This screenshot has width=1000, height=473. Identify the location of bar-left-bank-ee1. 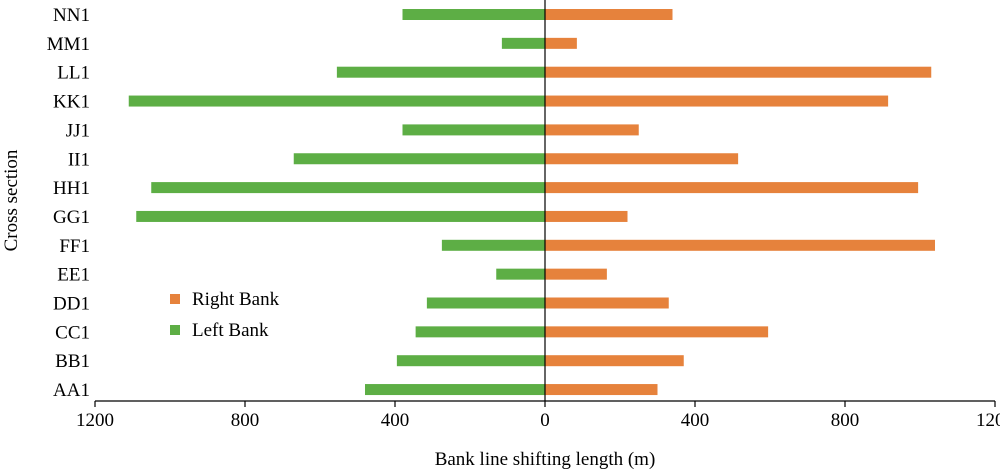
(520, 274).